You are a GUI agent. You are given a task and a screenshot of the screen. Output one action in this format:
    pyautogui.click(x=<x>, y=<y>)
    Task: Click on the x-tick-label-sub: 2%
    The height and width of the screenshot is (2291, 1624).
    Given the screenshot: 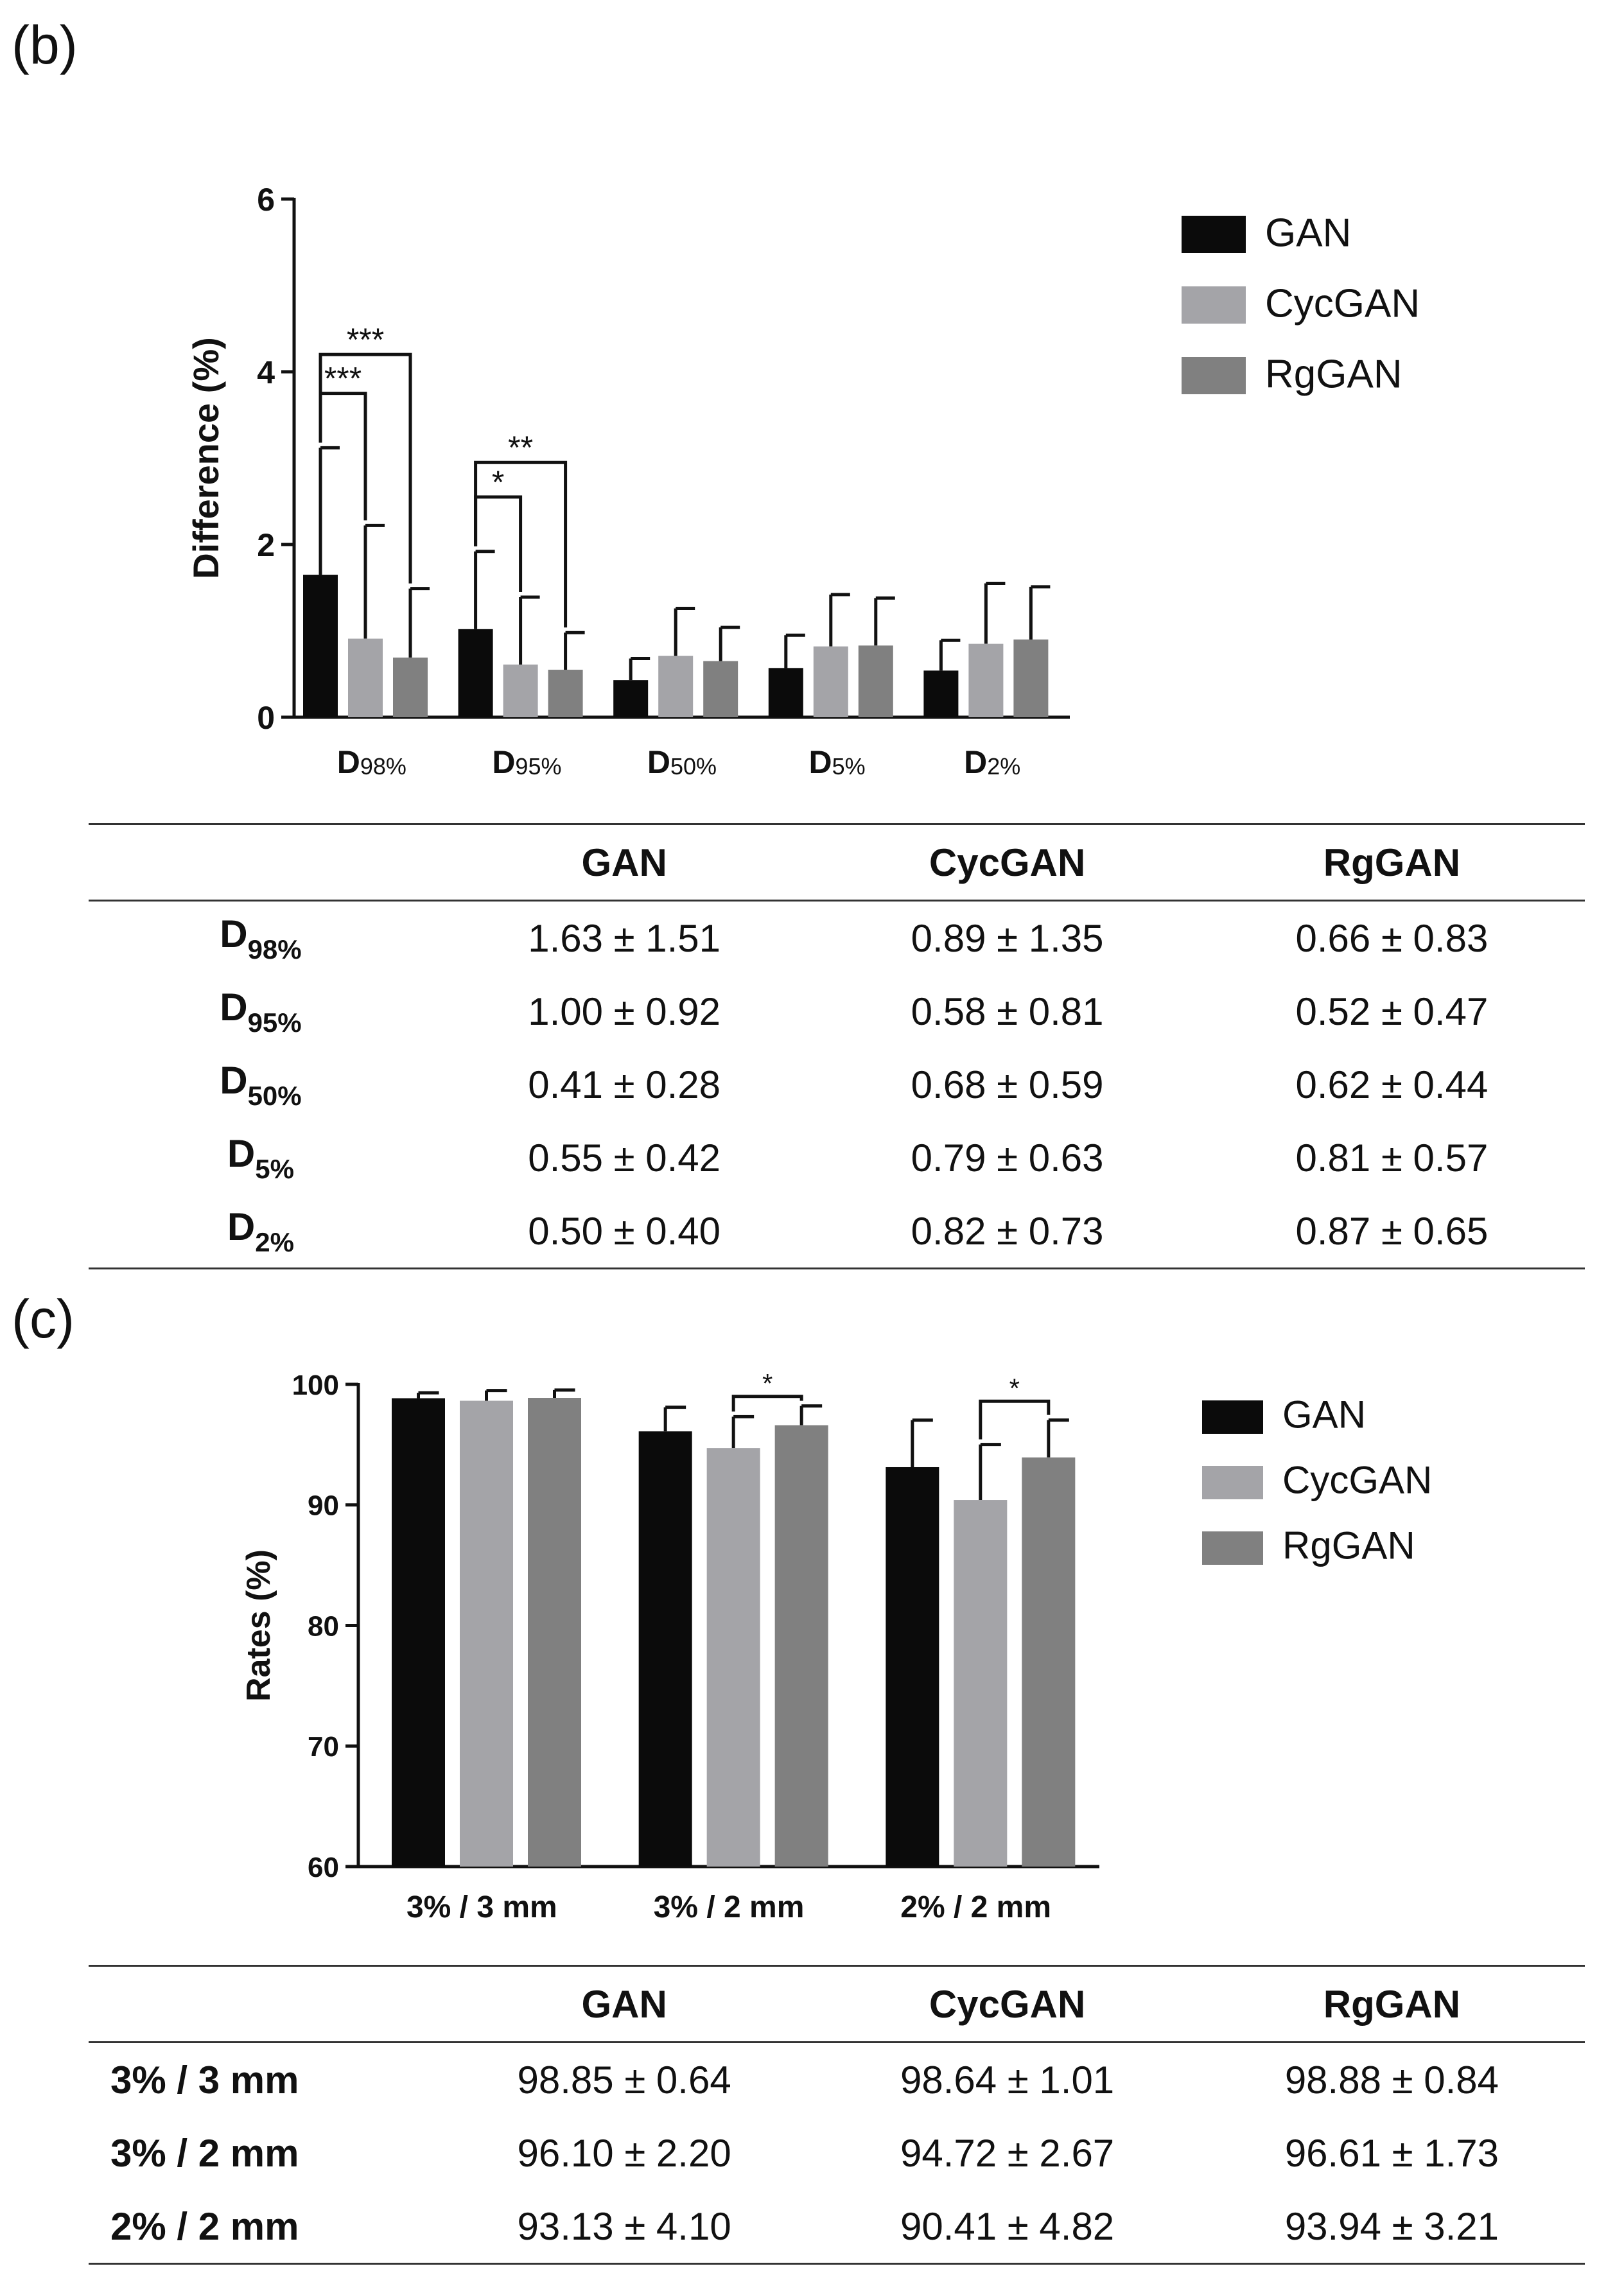 What is the action you would take?
    pyautogui.click(x=1004, y=766)
    